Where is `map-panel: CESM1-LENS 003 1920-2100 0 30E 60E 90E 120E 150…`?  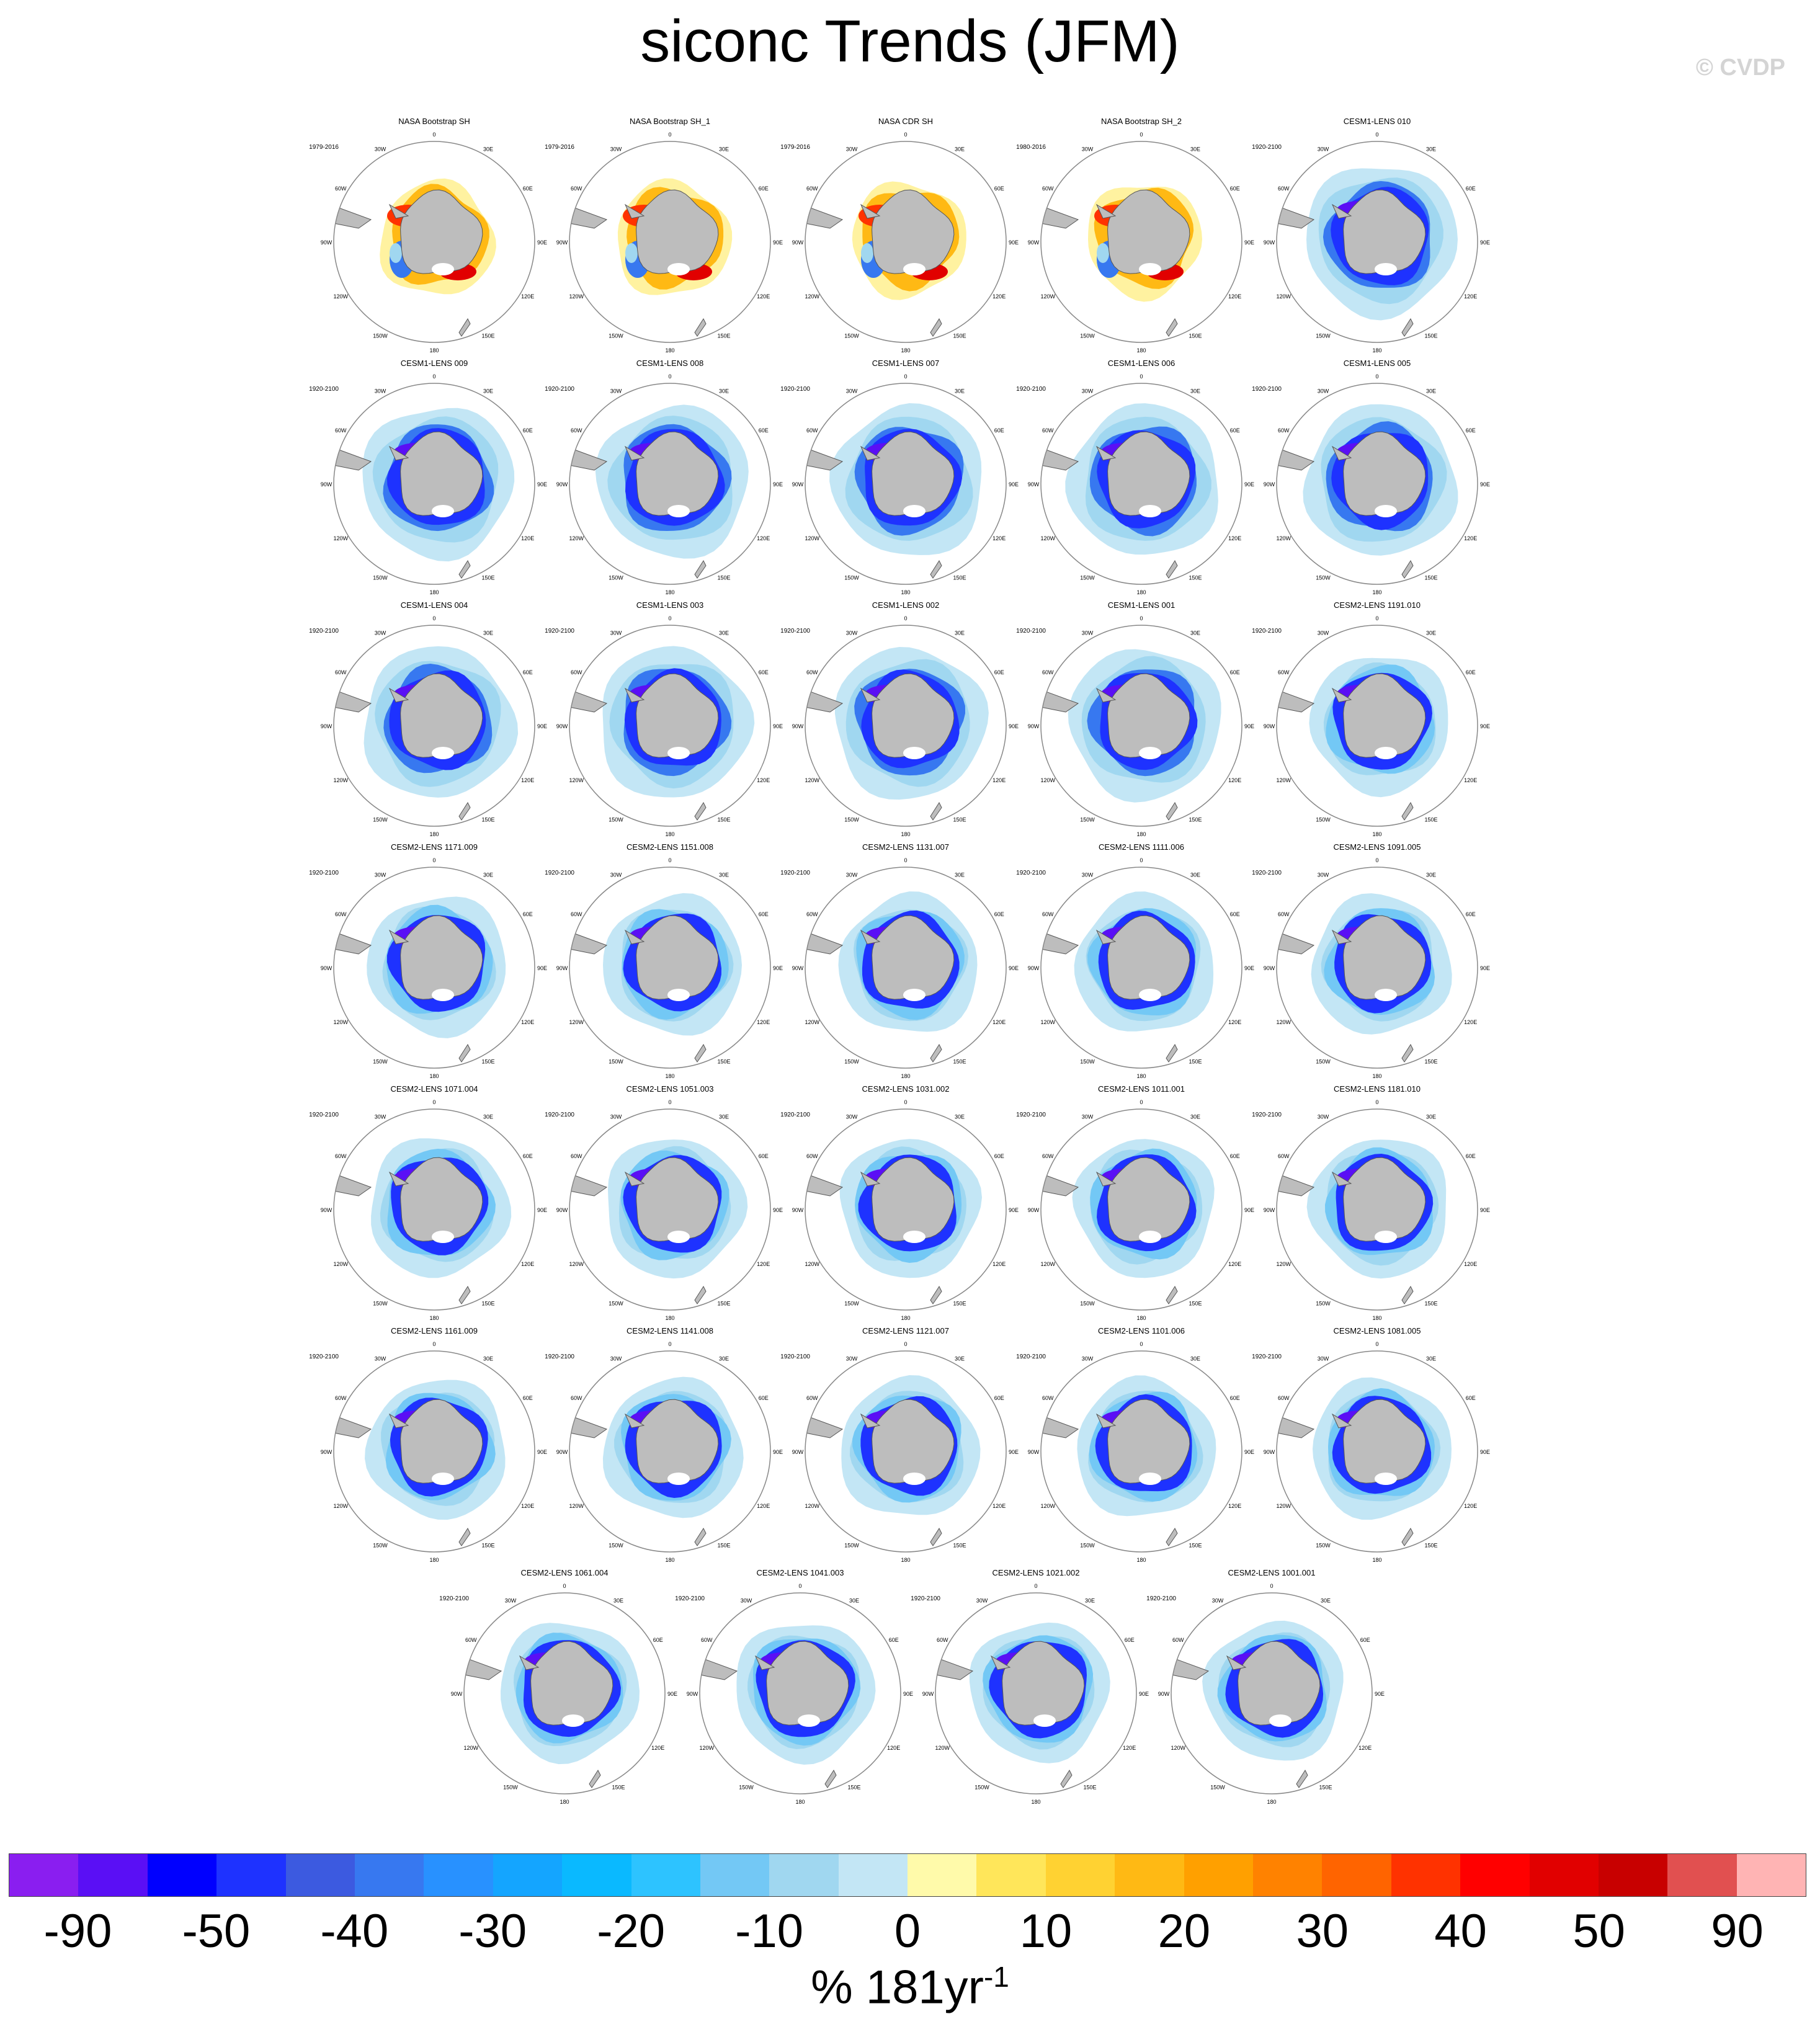 map-panel: CESM1-LENS 003 1920-2100 0 30E 60E 90E 120E 150… is located at coordinates (664, 718).